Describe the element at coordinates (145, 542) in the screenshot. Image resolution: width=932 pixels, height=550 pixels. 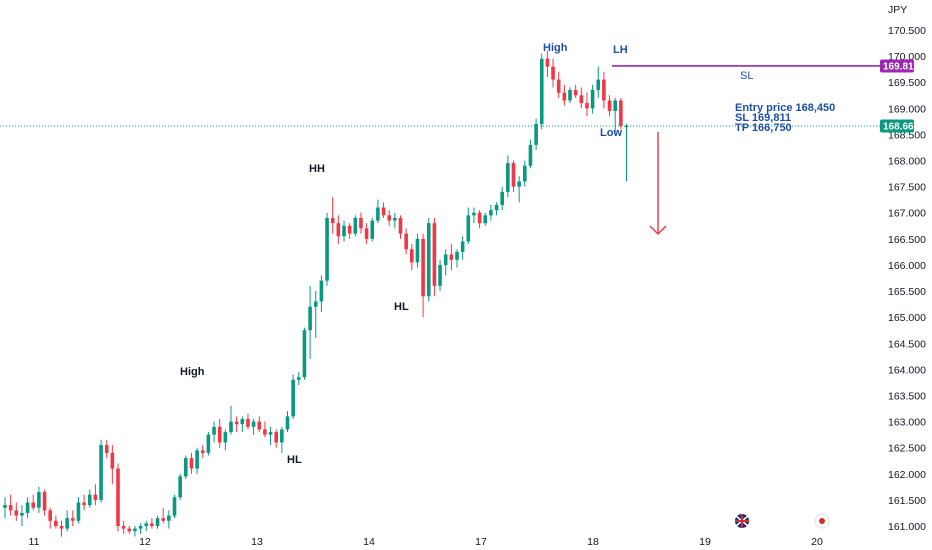
I see `time-tick-label: 12` at that location.